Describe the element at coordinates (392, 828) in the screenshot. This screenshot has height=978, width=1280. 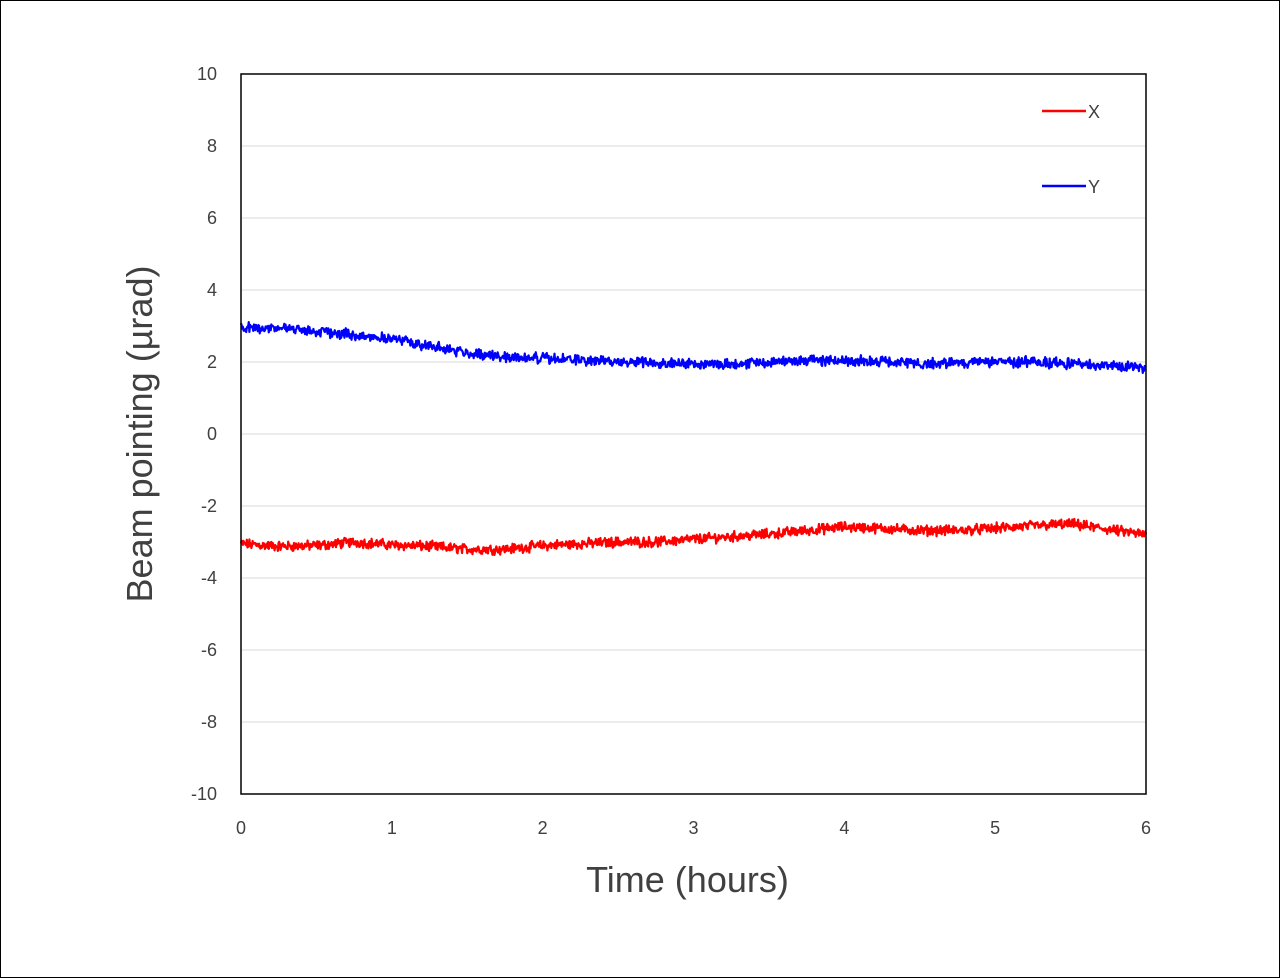
I see `x-tick-label: 1` at that location.